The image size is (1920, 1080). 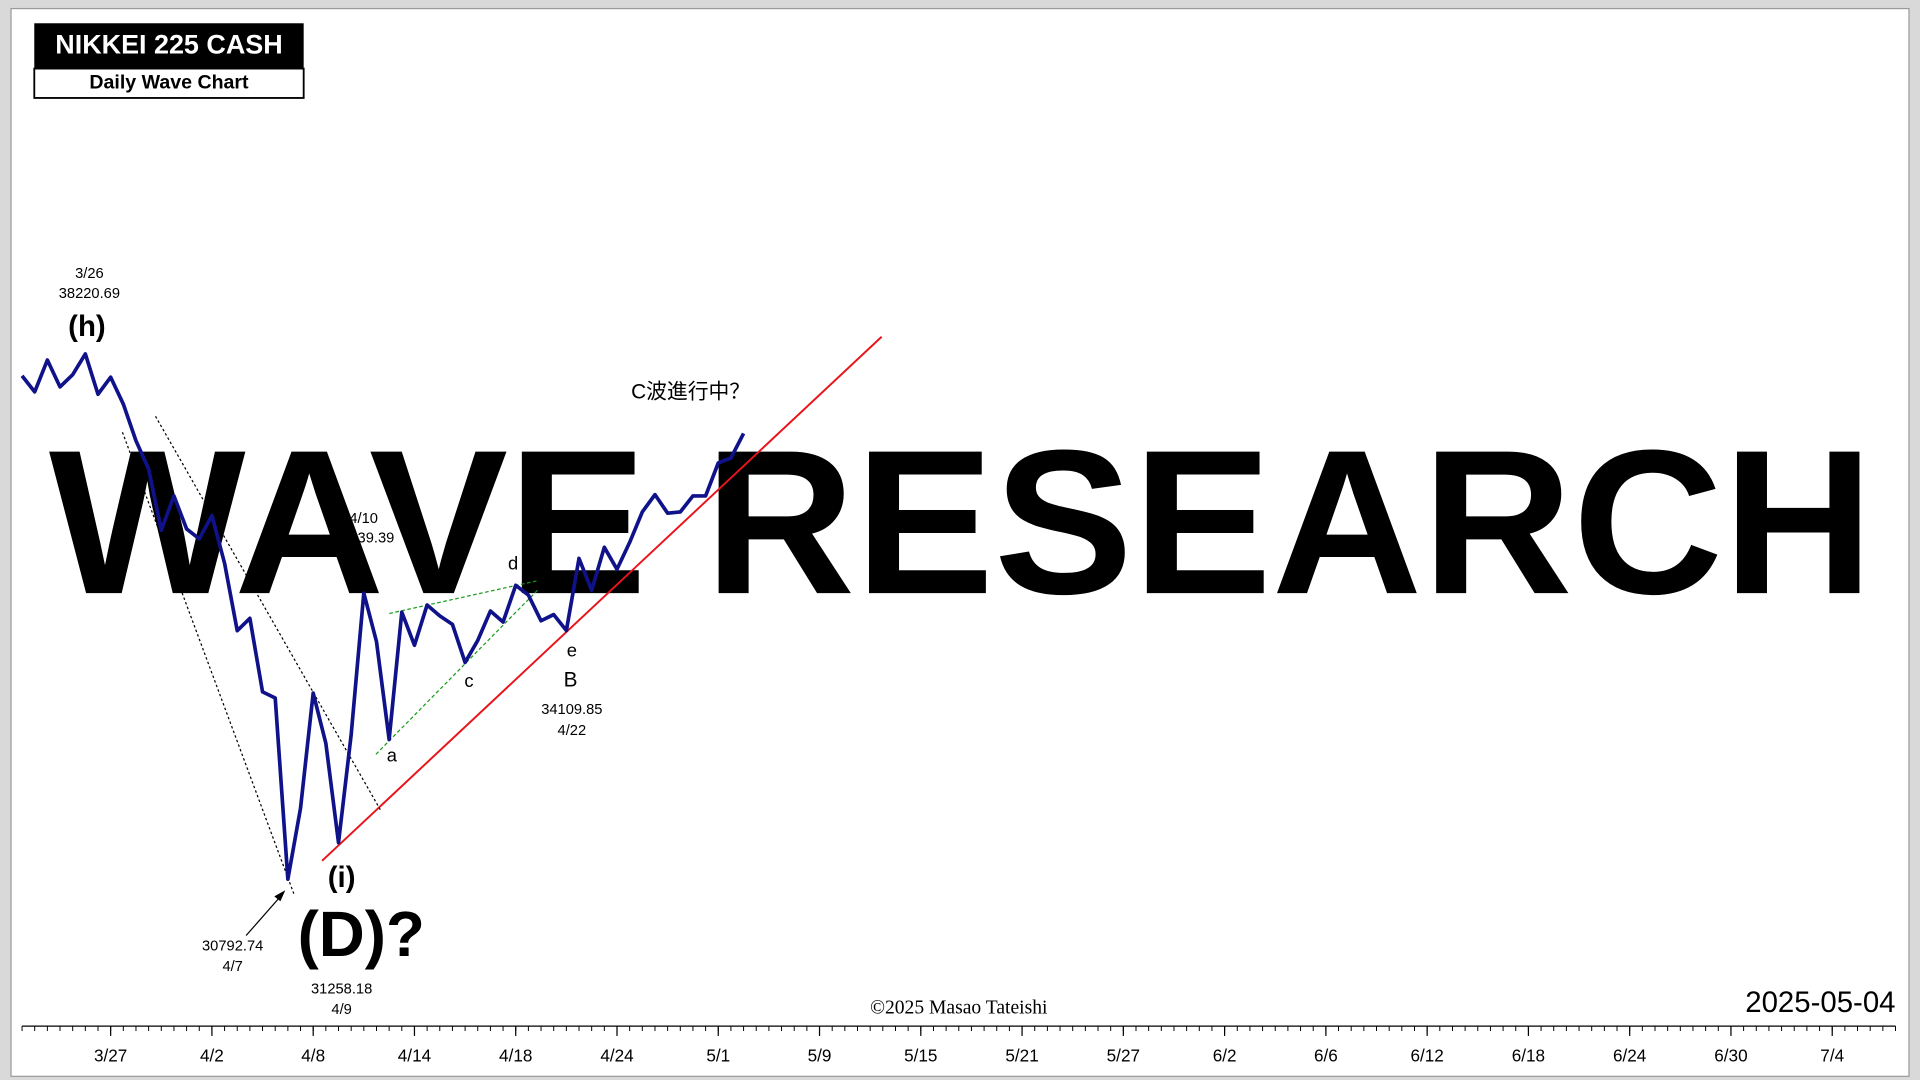 What do you see at coordinates (820, 1055) in the screenshot?
I see `x-tick-label: 5/9` at bounding box center [820, 1055].